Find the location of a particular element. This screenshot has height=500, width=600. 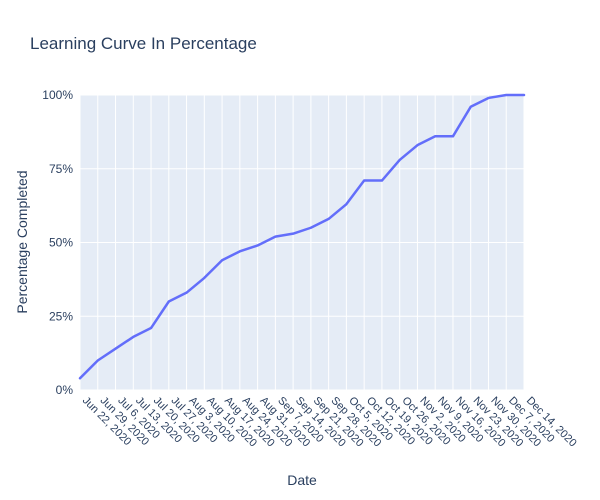

y-axis-title: Percentage Completed is located at coordinates (22, 242).